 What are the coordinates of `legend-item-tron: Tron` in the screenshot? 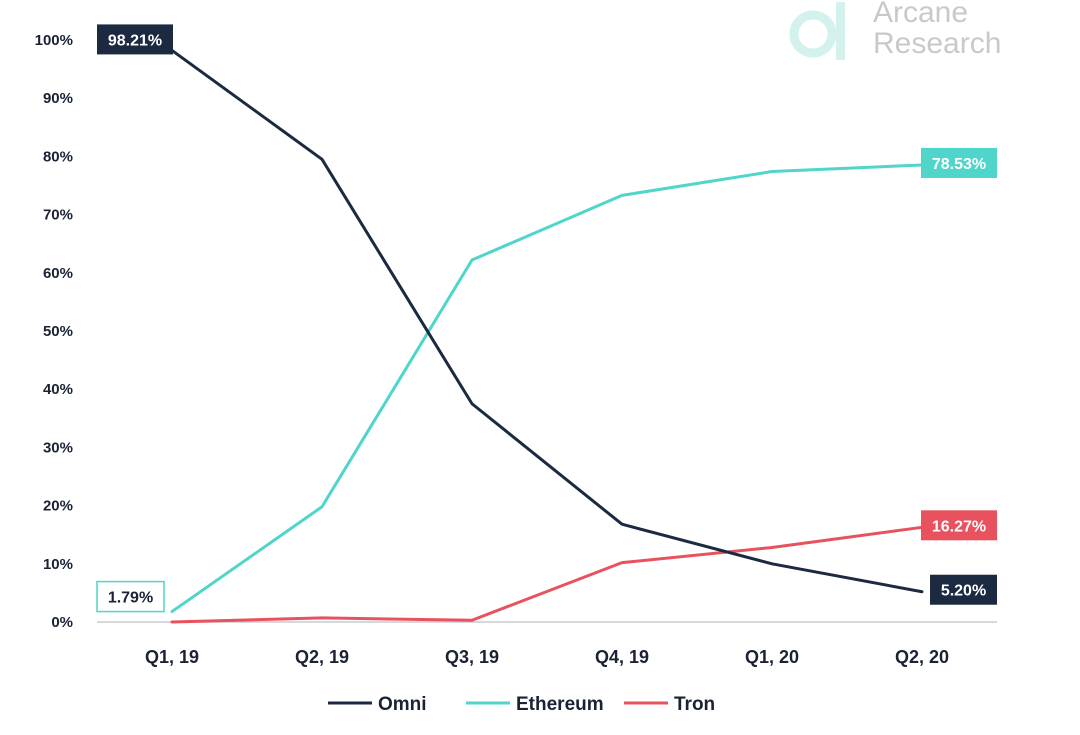 It's located at (669, 704).